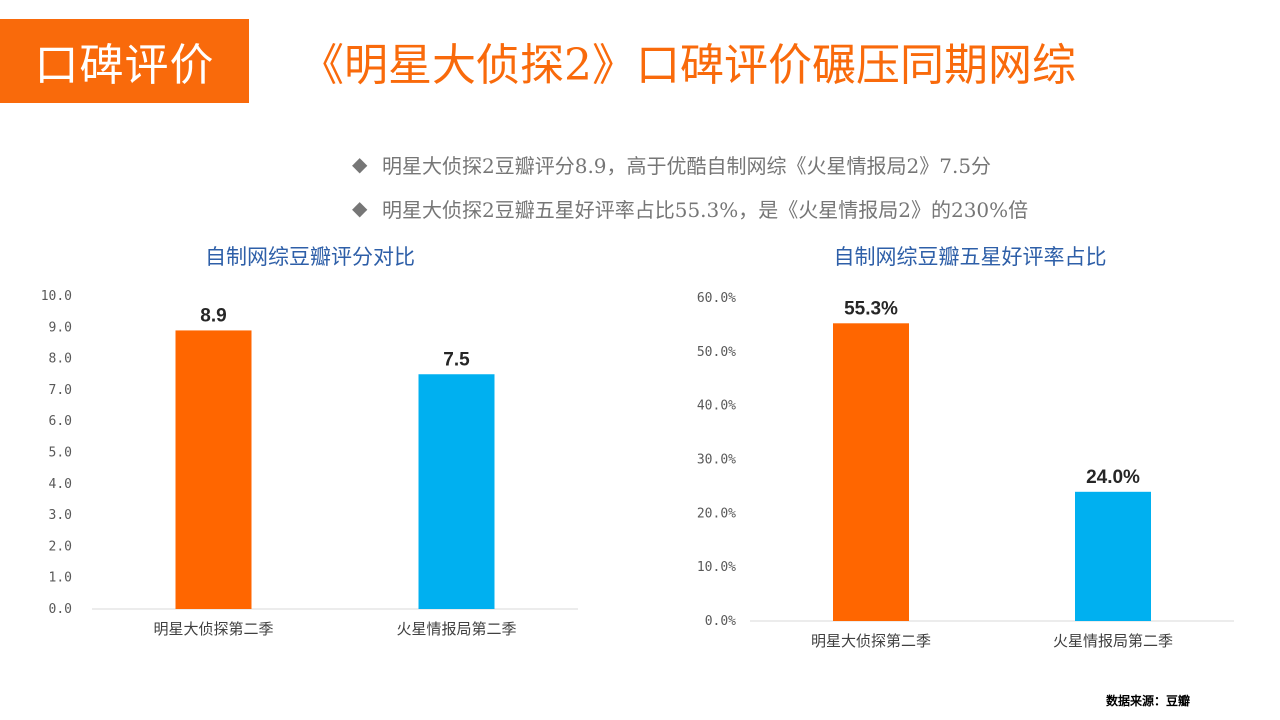 The width and height of the screenshot is (1280, 720). Describe the element at coordinates (60, 453) in the screenshot. I see `y-tick-label: 5.0` at that location.